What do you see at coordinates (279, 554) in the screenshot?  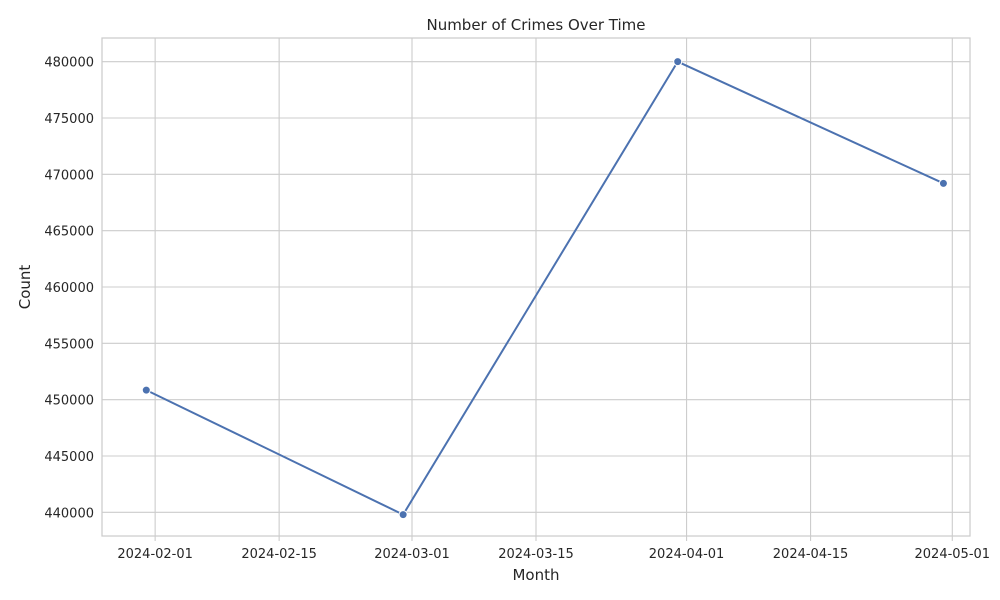 I see `x-tick-label: 2024-02-15` at bounding box center [279, 554].